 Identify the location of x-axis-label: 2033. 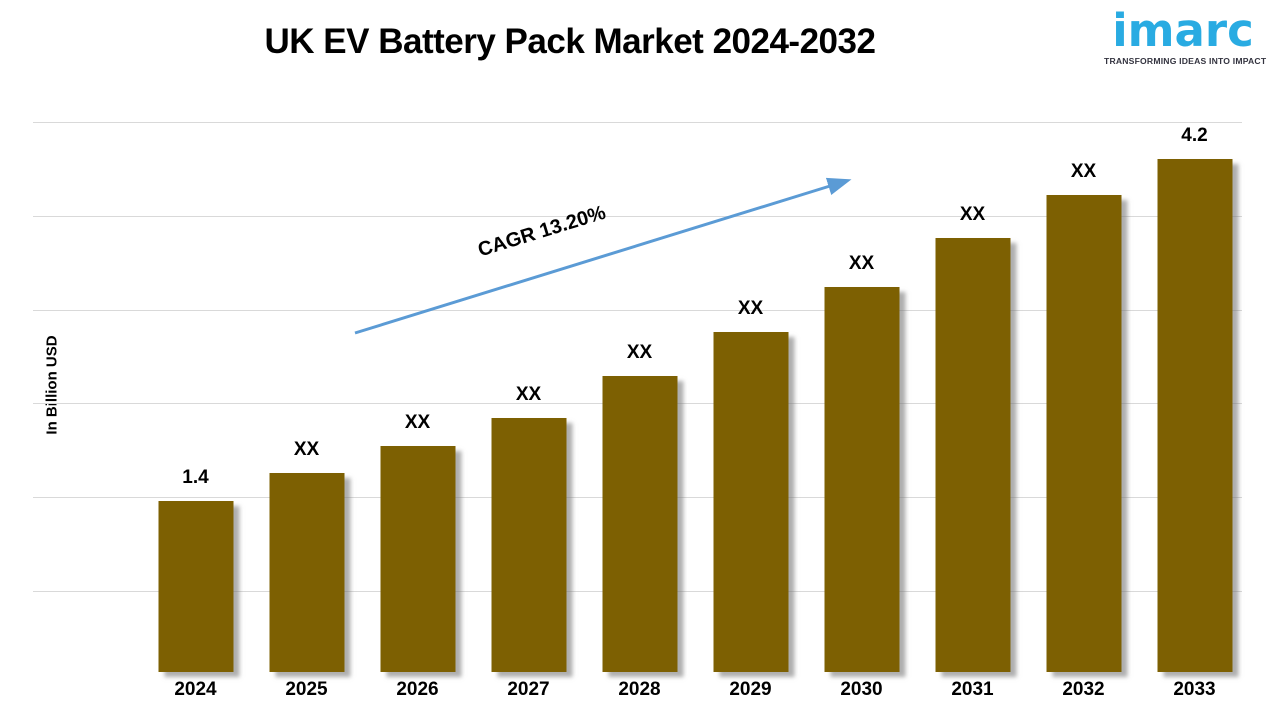
(1194, 689).